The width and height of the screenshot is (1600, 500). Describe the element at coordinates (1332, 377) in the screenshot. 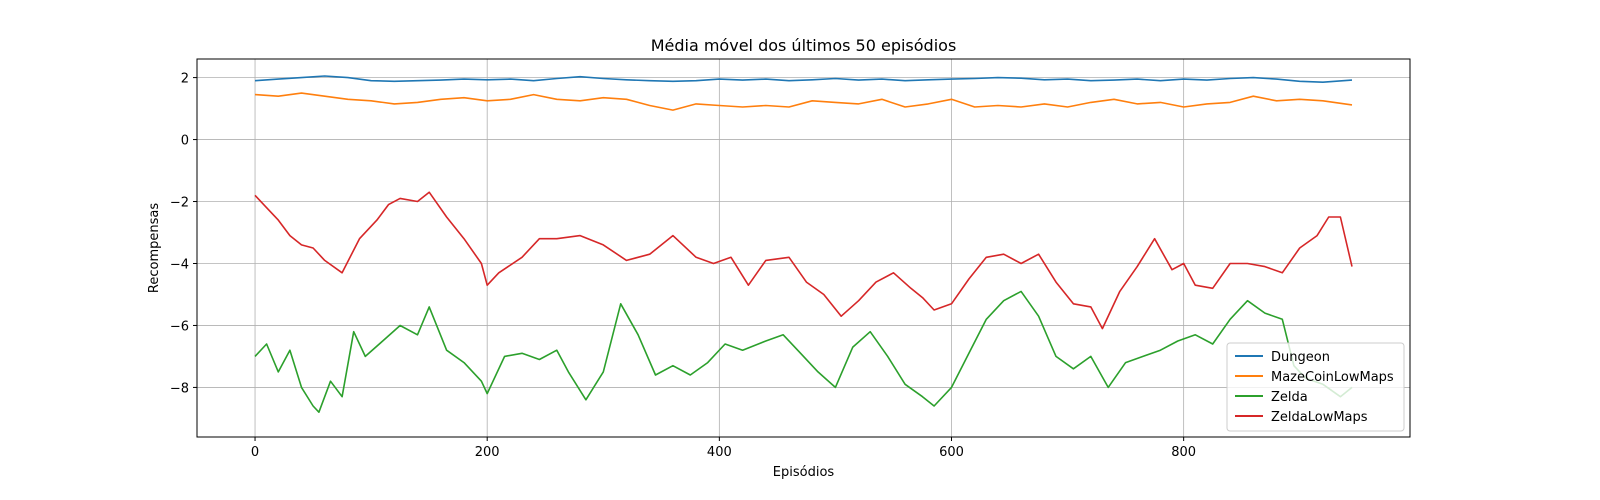

I see `legend-label: MazeCoinLowMaps` at that location.